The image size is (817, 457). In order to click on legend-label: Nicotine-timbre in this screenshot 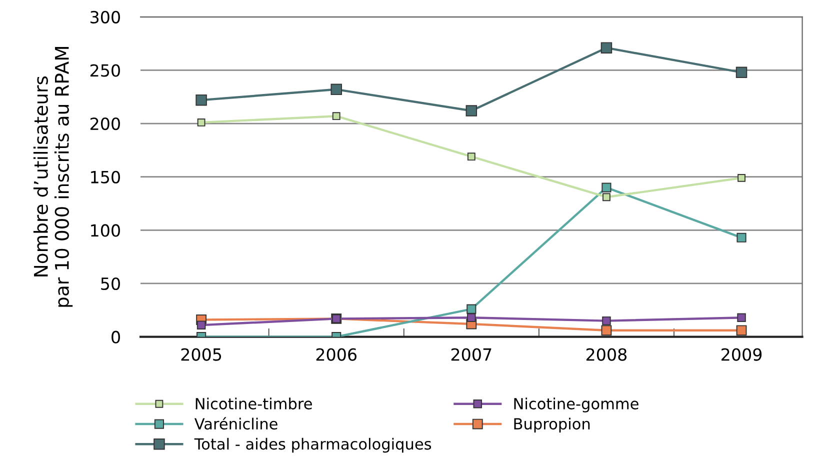, I will do `click(254, 404)`.